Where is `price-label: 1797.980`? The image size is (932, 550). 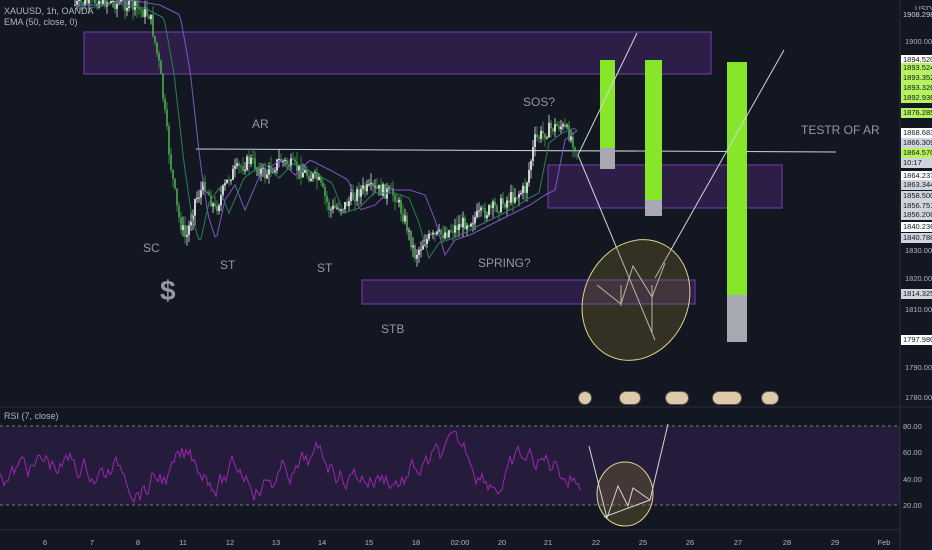 price-label: 1797.980 is located at coordinates (916, 340).